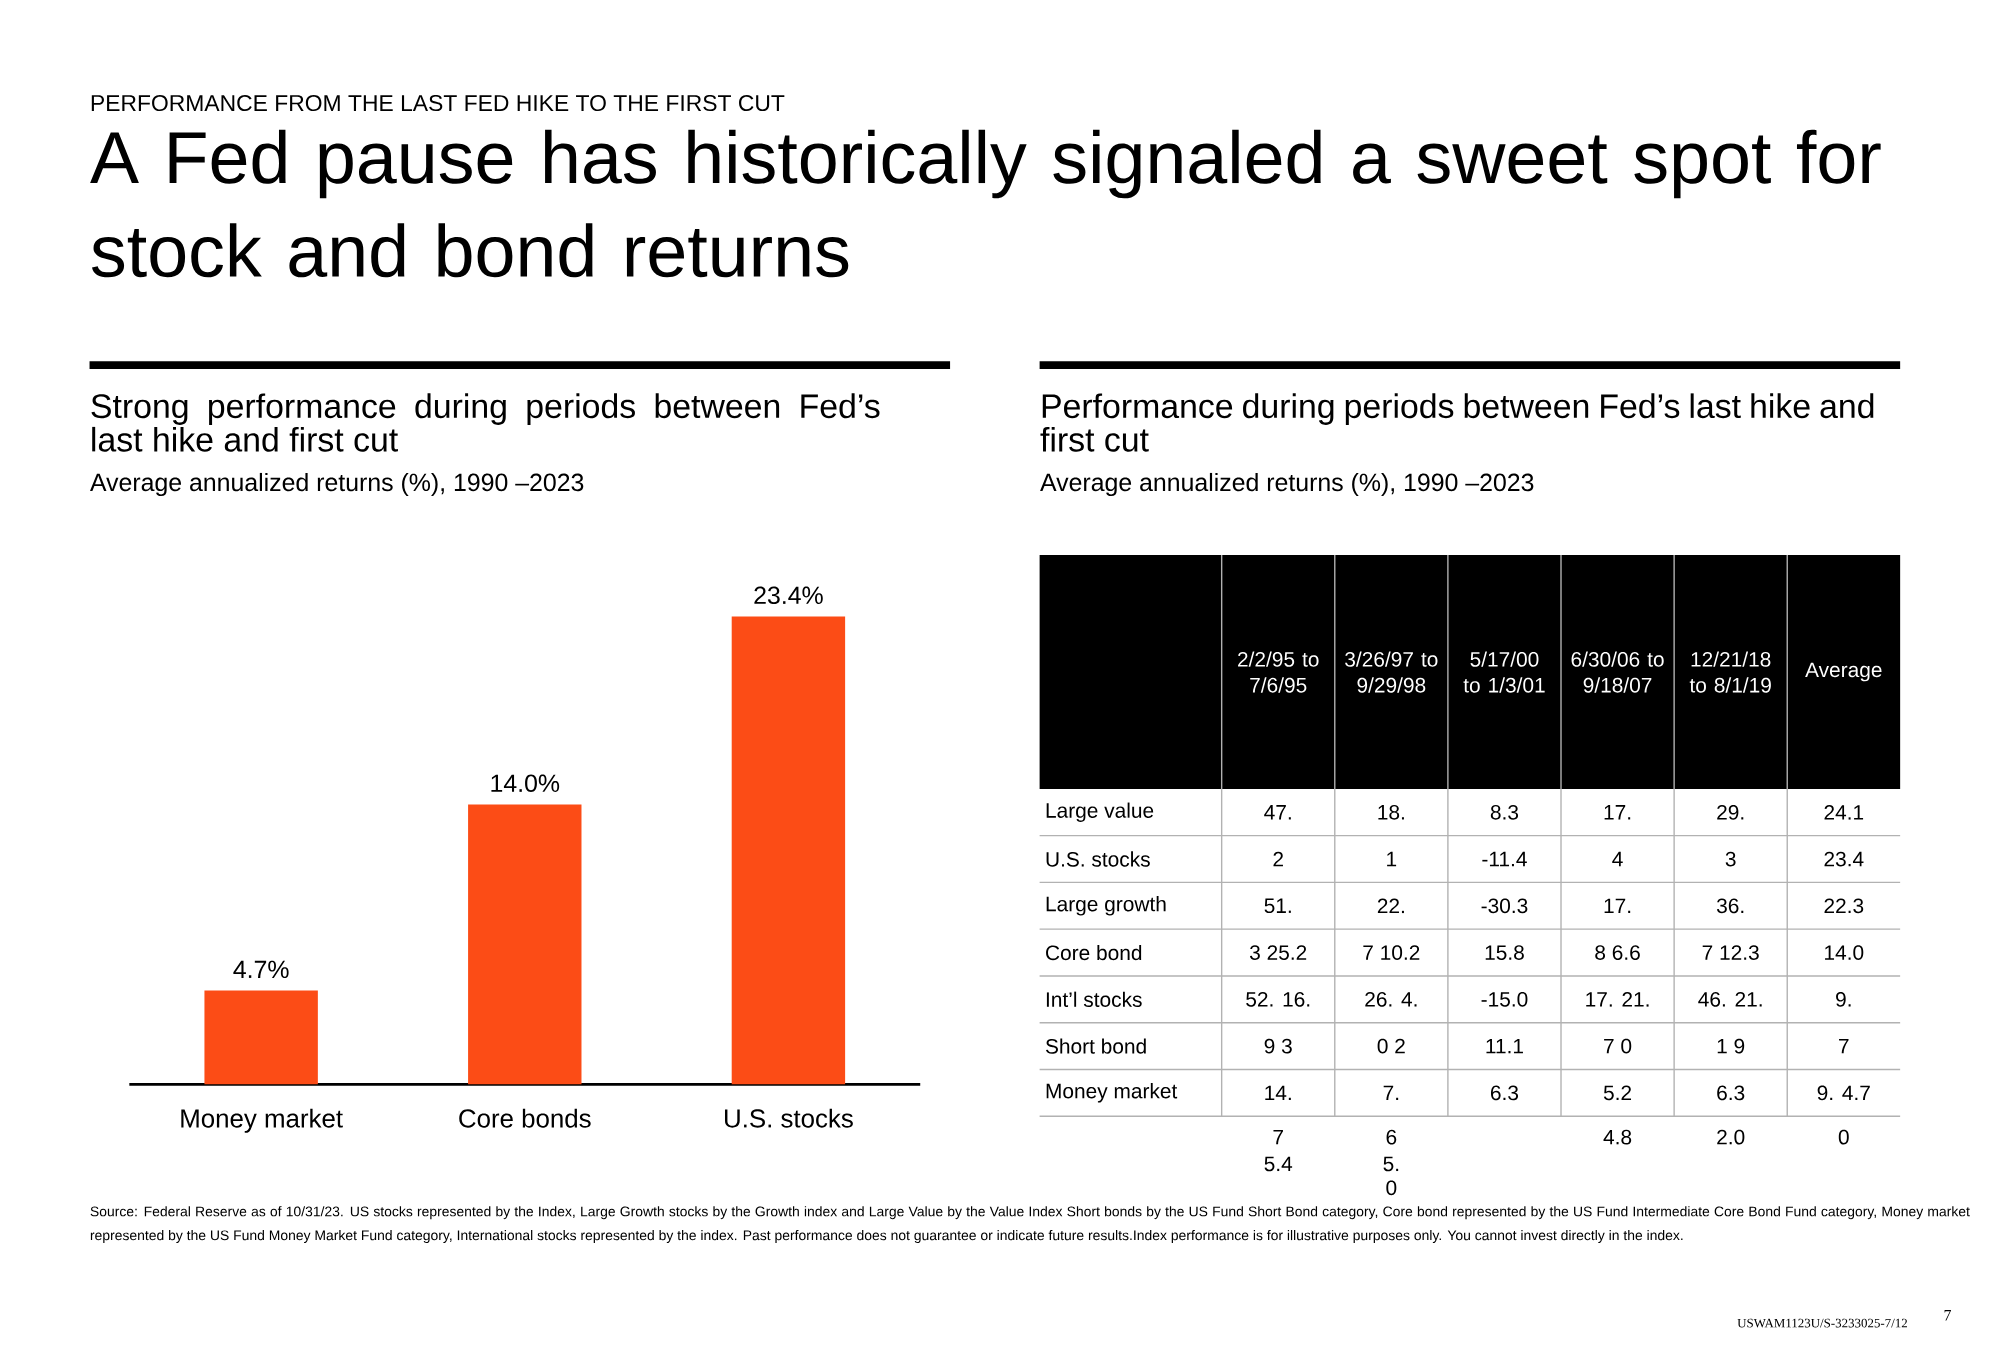  I want to click on text: 5.4, so click(1278, 1164).